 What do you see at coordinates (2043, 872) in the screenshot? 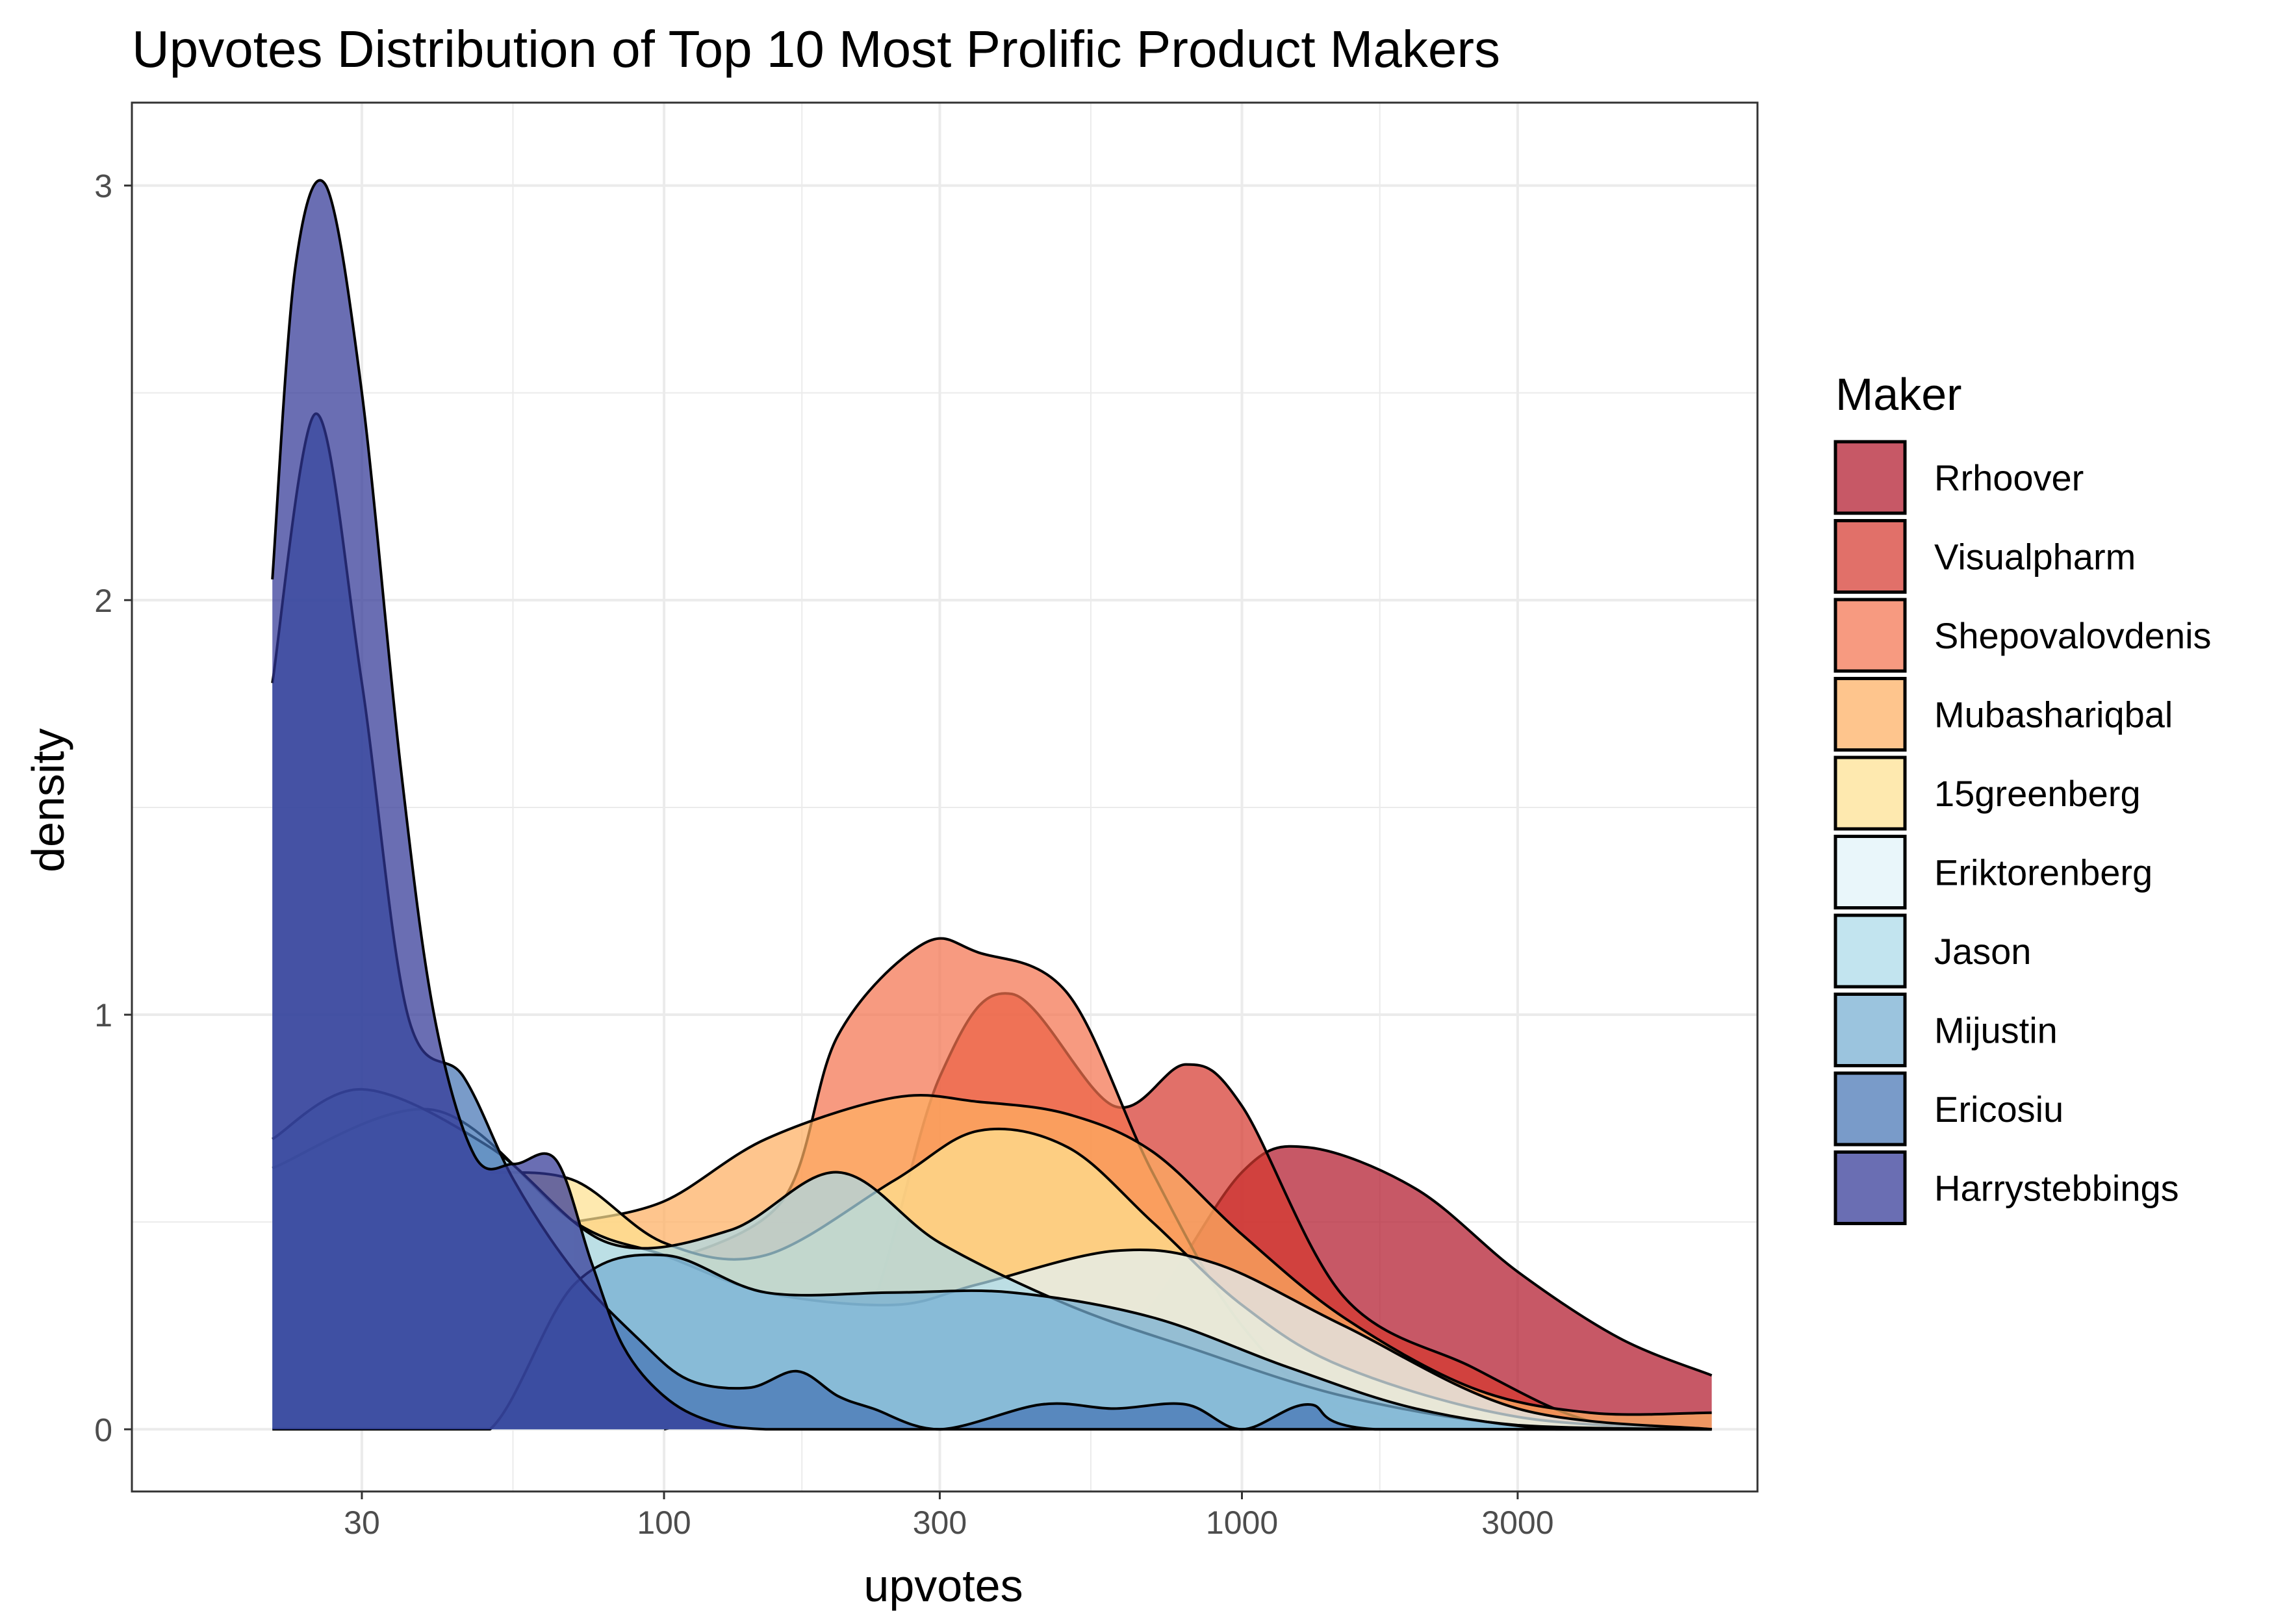
I see `legend-label-eriktorenberg: Eriktorenberg` at bounding box center [2043, 872].